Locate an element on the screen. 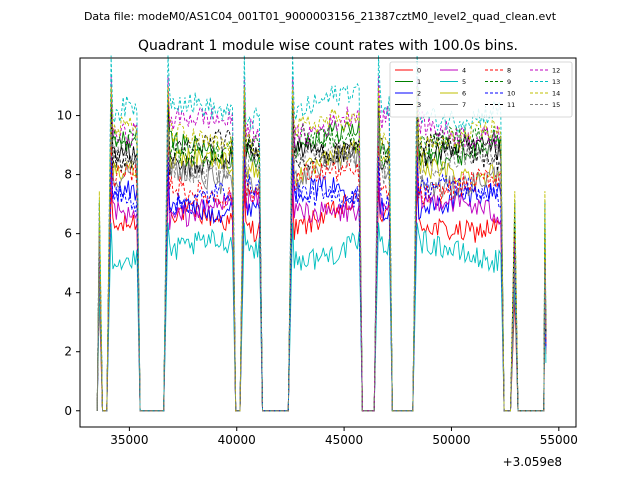 The image size is (640, 480). legend-label-7: 7 is located at coordinates (464, 105).